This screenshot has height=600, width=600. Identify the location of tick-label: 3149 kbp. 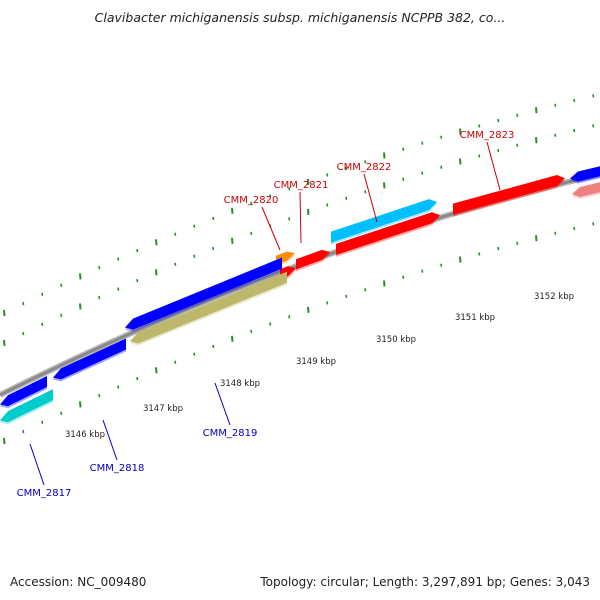
(316, 362).